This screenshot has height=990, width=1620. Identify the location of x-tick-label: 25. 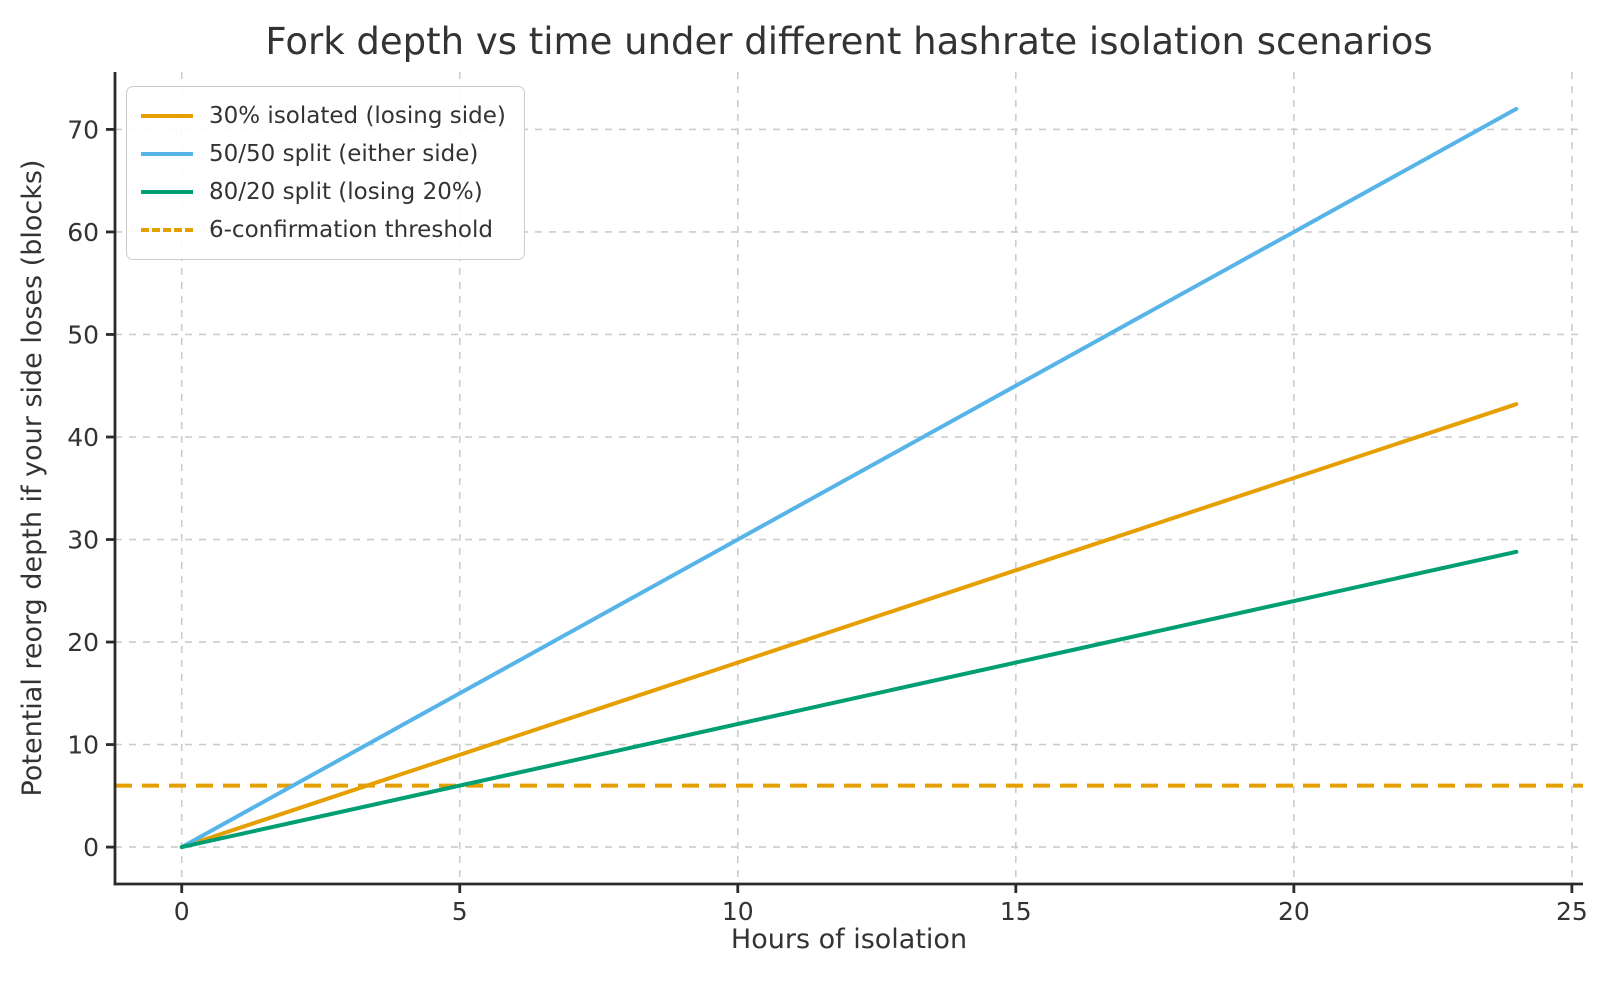
(1572, 911).